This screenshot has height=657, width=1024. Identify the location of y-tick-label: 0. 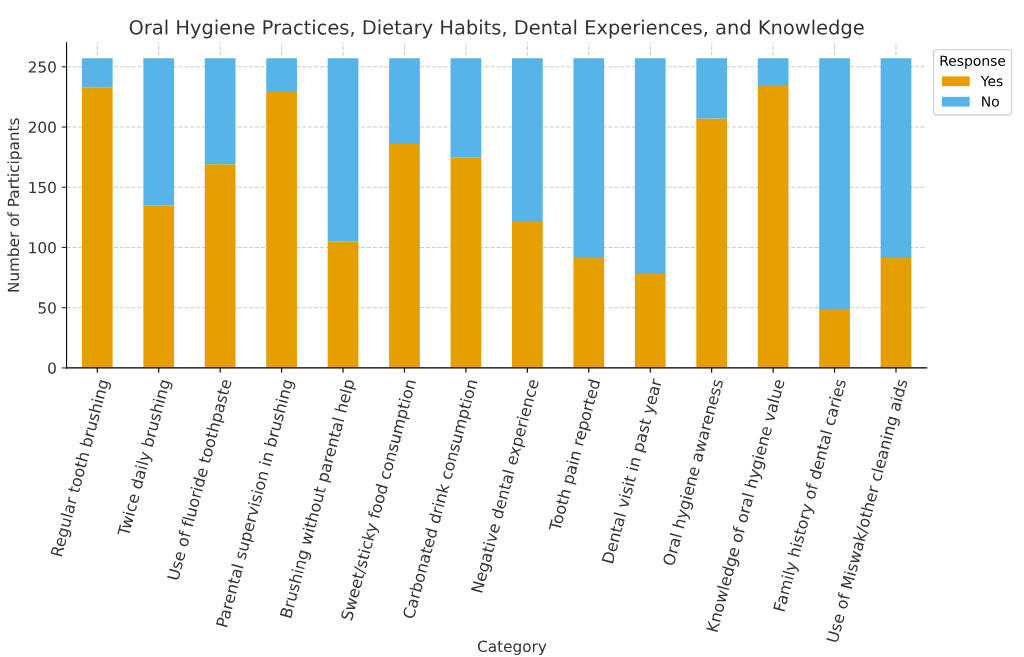
(52, 368).